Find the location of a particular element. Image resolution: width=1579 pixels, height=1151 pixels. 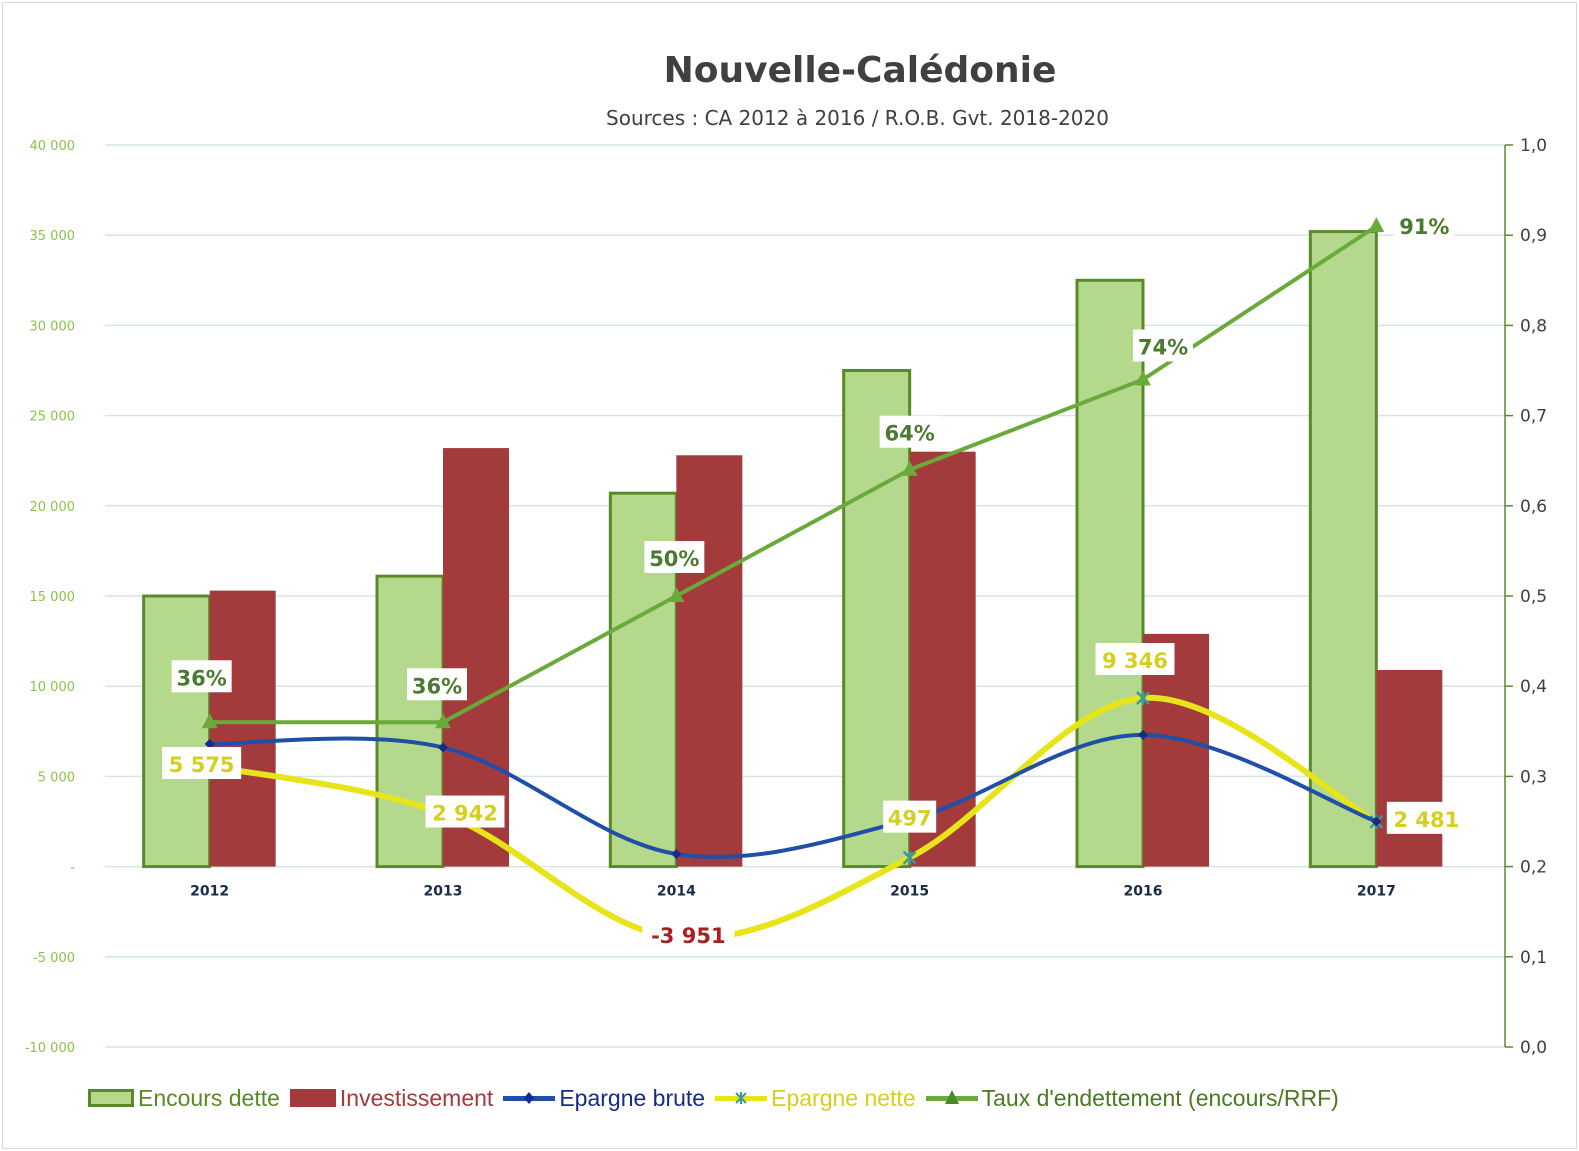

data-label-epargne-nette: 2 481 is located at coordinates (1426, 820).